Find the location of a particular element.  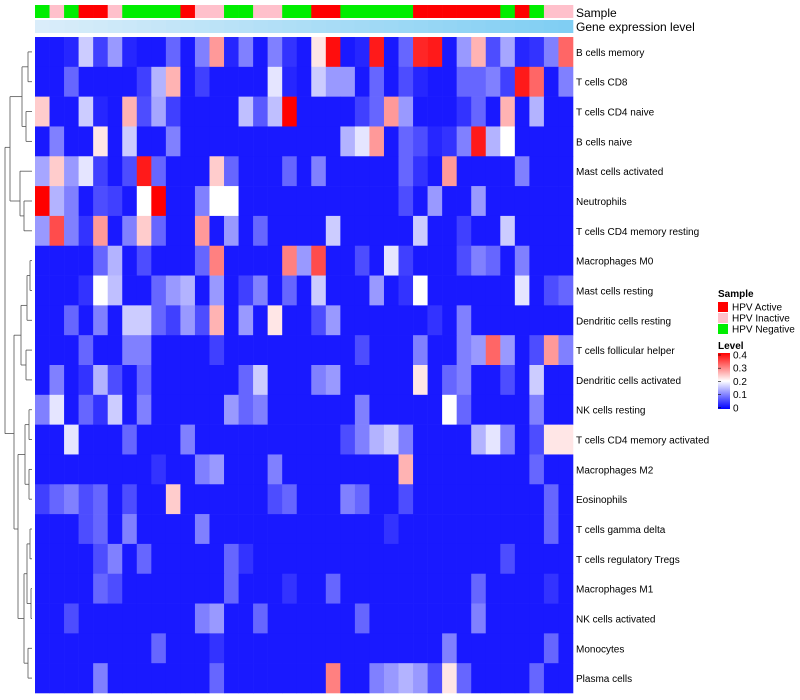

level-legend-tick-label: 0 is located at coordinates (736, 408).